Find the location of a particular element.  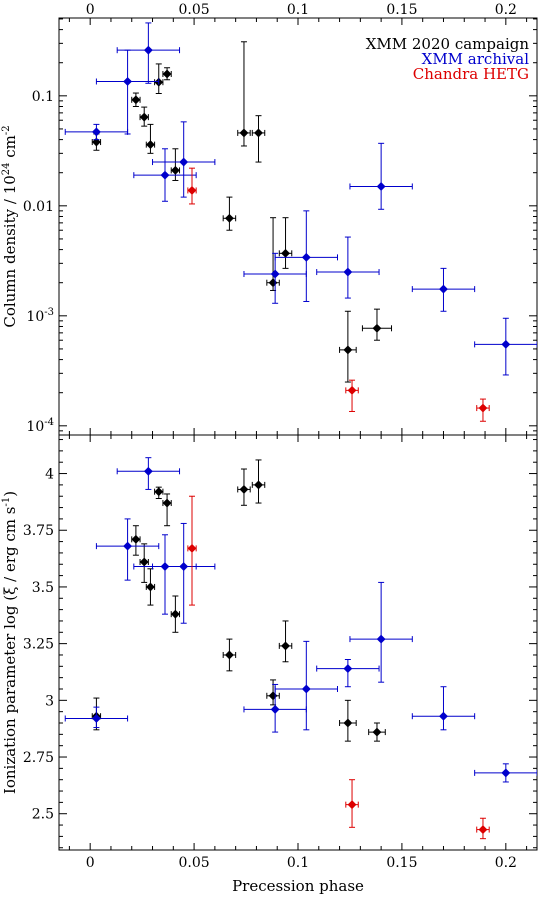

y-tick-label: 3 is located at coordinates (49, 701).